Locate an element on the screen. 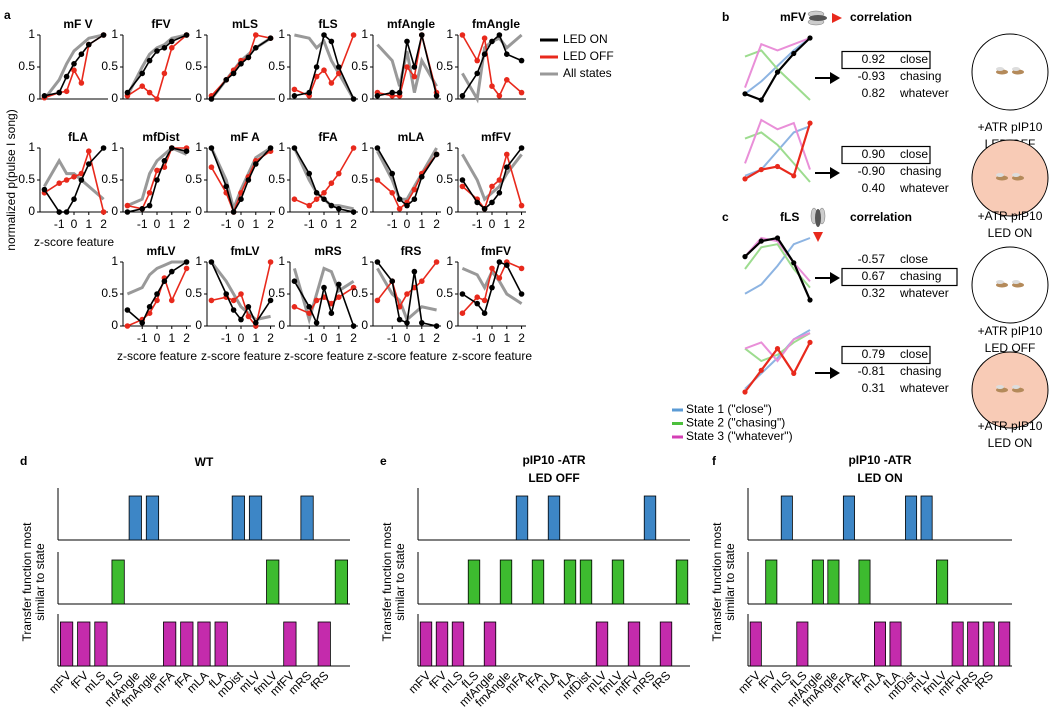 This screenshot has height=707, width=1050. feature-name: mFV is located at coordinates (793, 17).